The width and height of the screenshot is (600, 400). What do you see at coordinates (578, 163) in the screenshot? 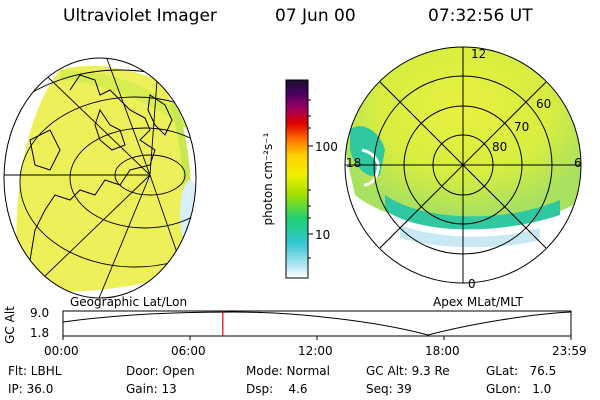
I see `mlt-label-6: 6` at bounding box center [578, 163].